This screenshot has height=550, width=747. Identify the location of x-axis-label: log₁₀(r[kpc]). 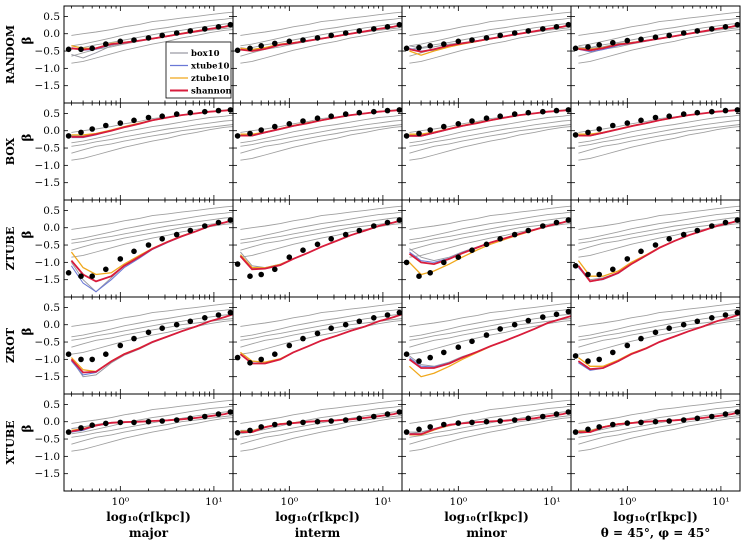
(317, 517).